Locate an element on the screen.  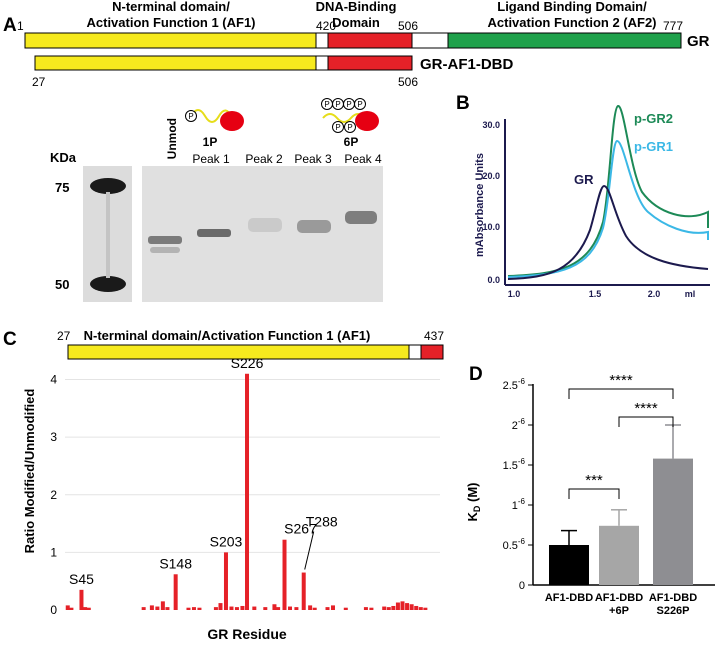
c-ytick-label: 1 is located at coordinates (53, 552).